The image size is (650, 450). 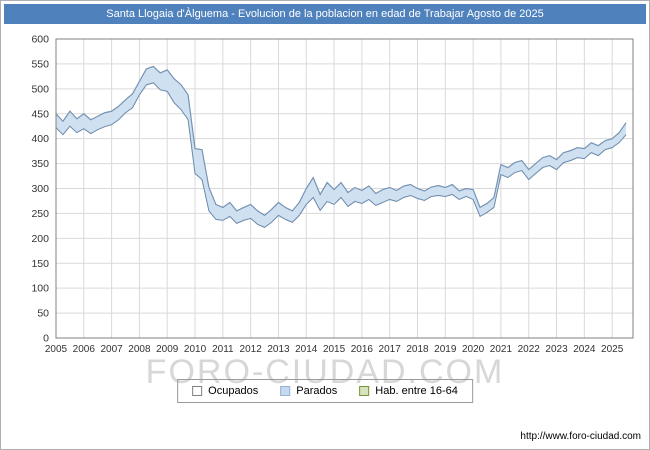 I want to click on y-tick-label: 550, so click(x=40, y=64).